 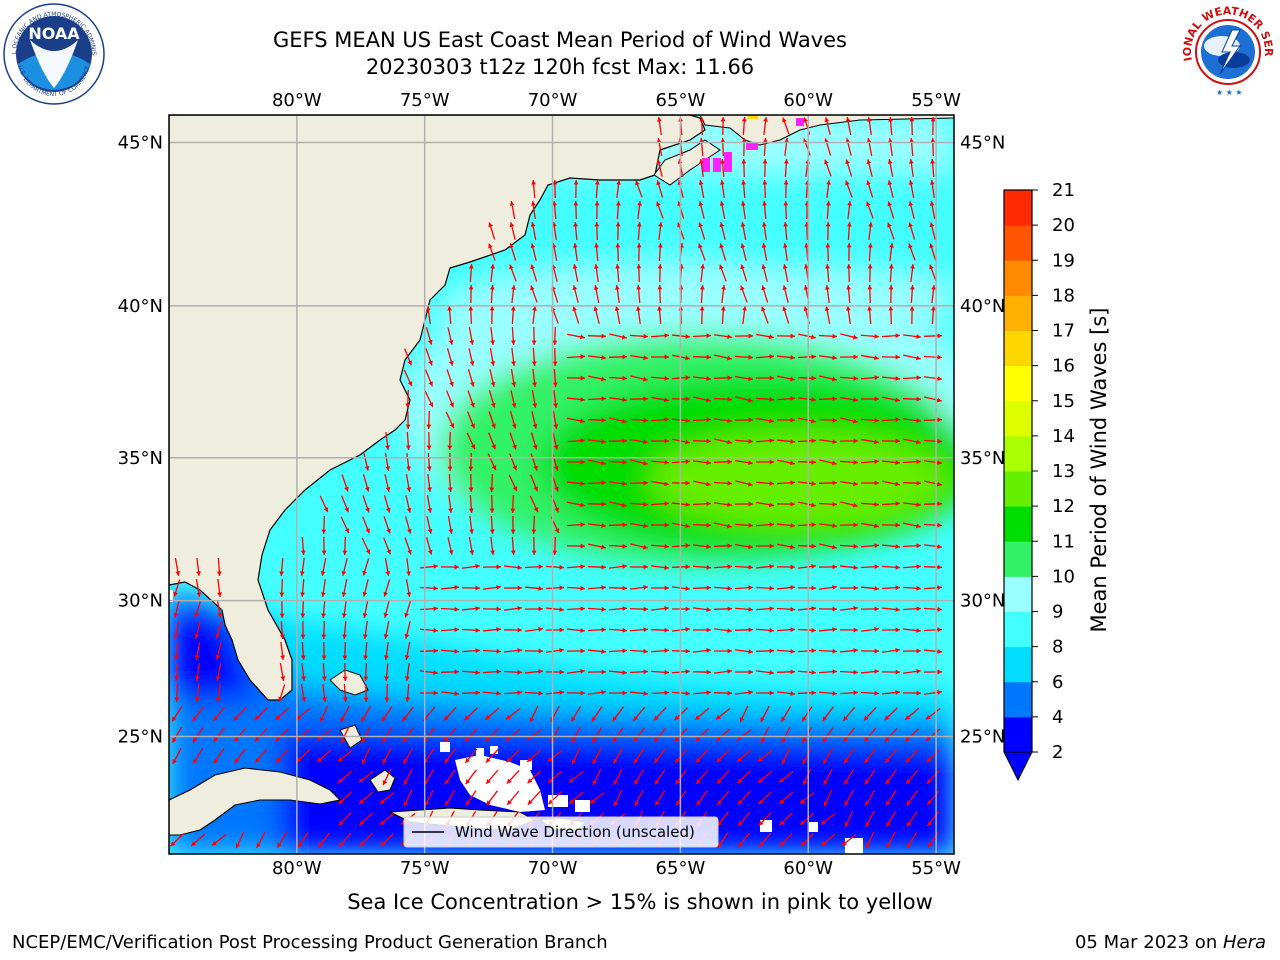 What do you see at coordinates (1018, 766) in the screenshot?
I see `colorbar-extend-arrow` at bounding box center [1018, 766].